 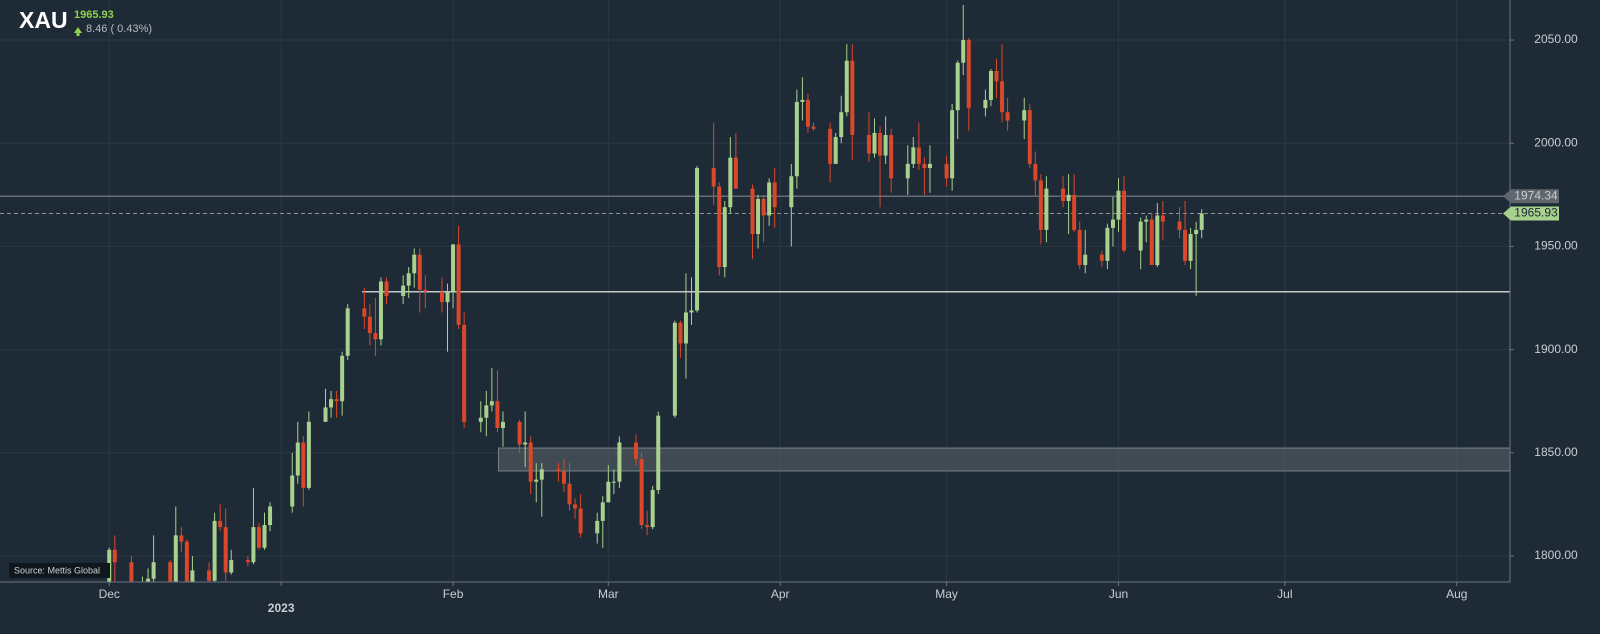 I want to click on x-tick-label: May, so click(x=946, y=594).